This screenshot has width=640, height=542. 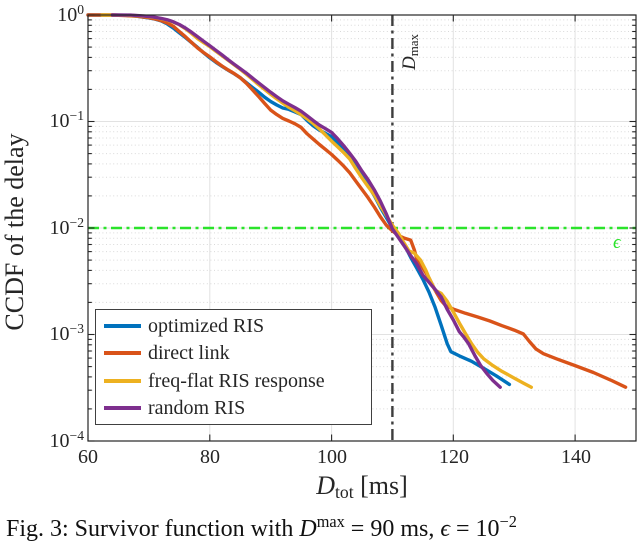 I want to click on x-tick-label-100: 100, so click(x=332, y=457).